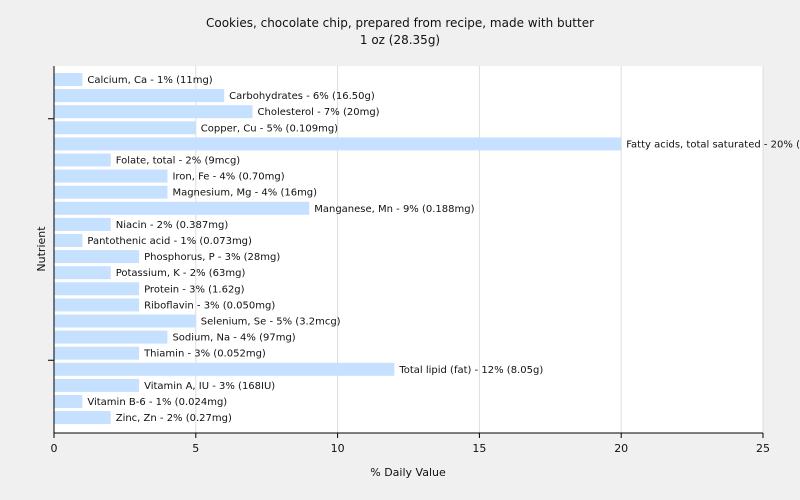  Describe the element at coordinates (228, 177) in the screenshot. I see `bar-label: Iron, Fe - 4% (0.70mg)` at that location.